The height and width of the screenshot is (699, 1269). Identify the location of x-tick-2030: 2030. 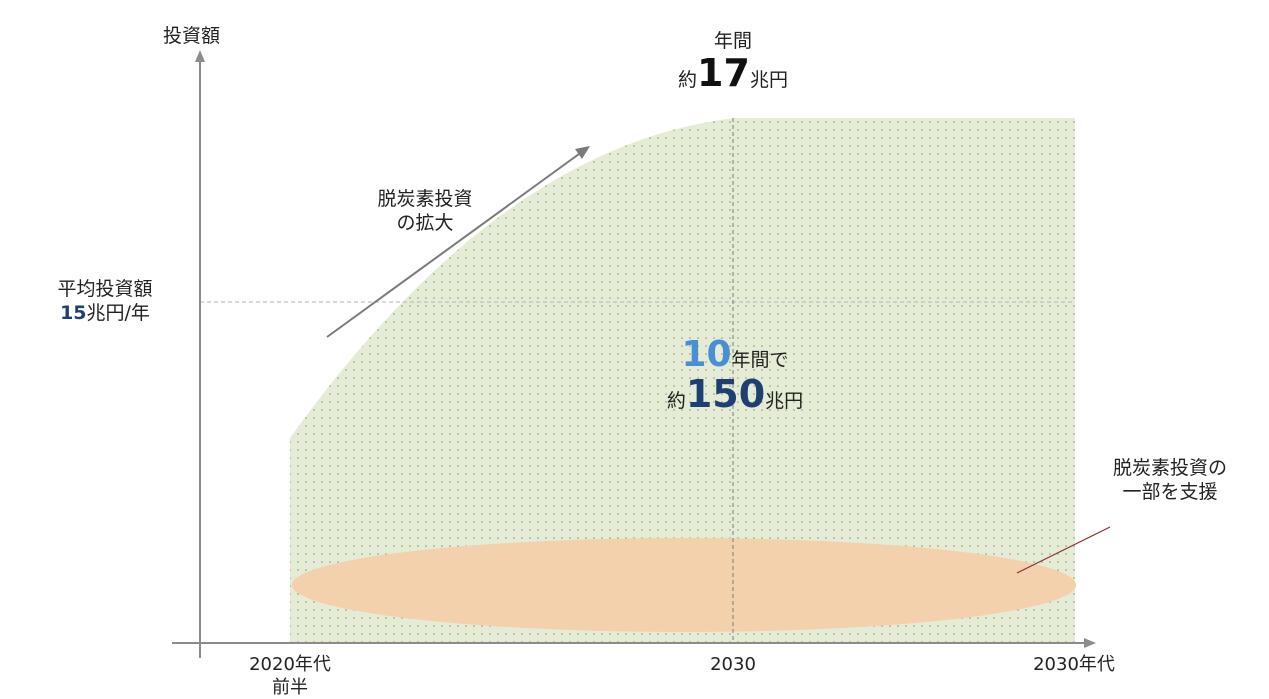
(733, 665).